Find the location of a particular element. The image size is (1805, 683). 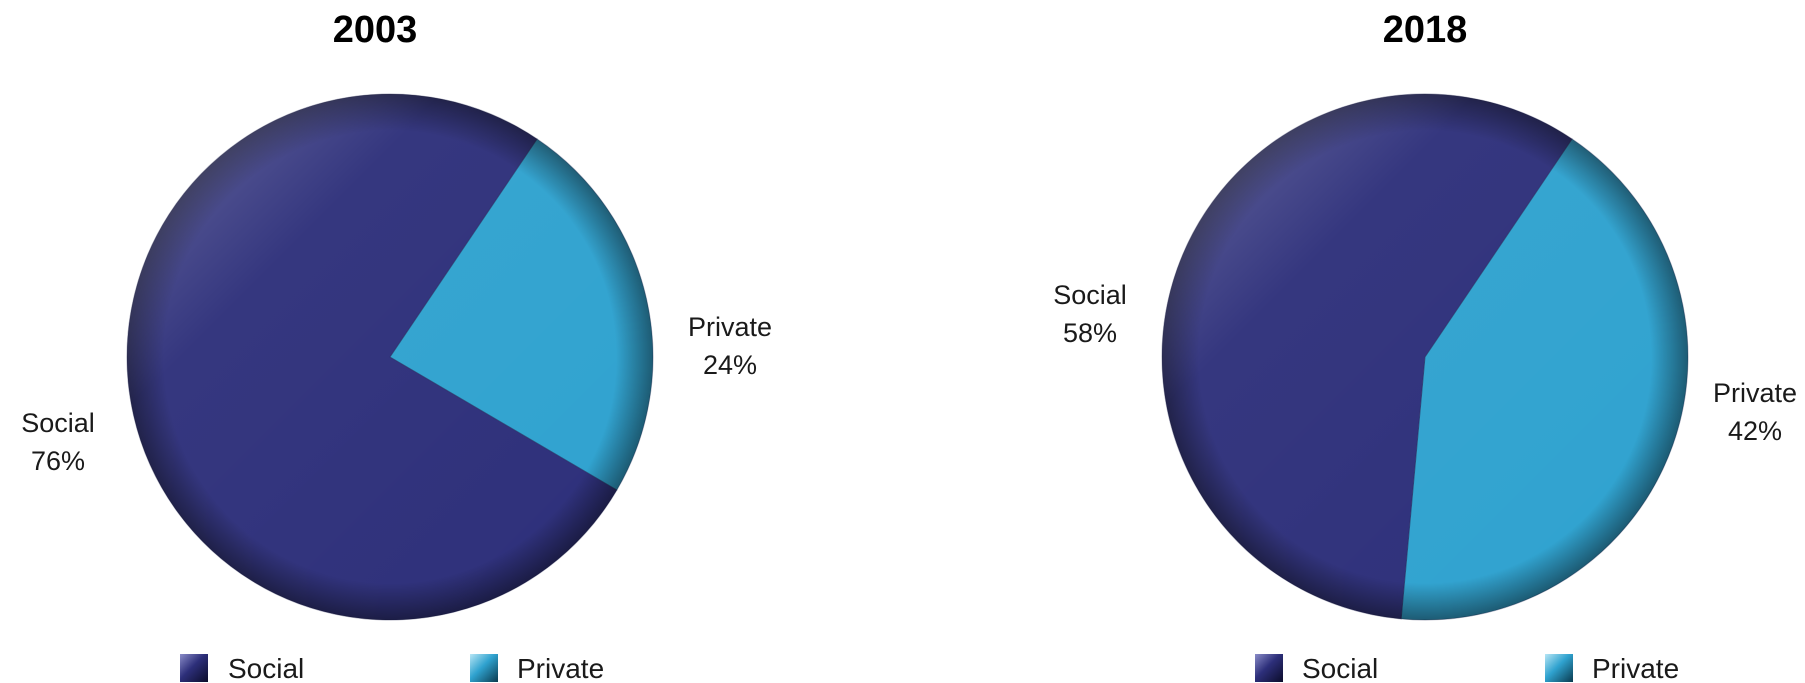

chart-title: 2018 is located at coordinates (1425, 30).